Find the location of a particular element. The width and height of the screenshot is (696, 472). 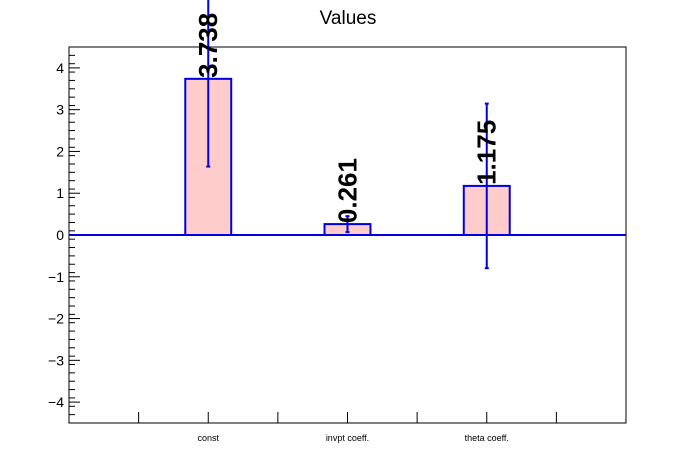

y-tick-label: −2 is located at coordinates (56, 319).